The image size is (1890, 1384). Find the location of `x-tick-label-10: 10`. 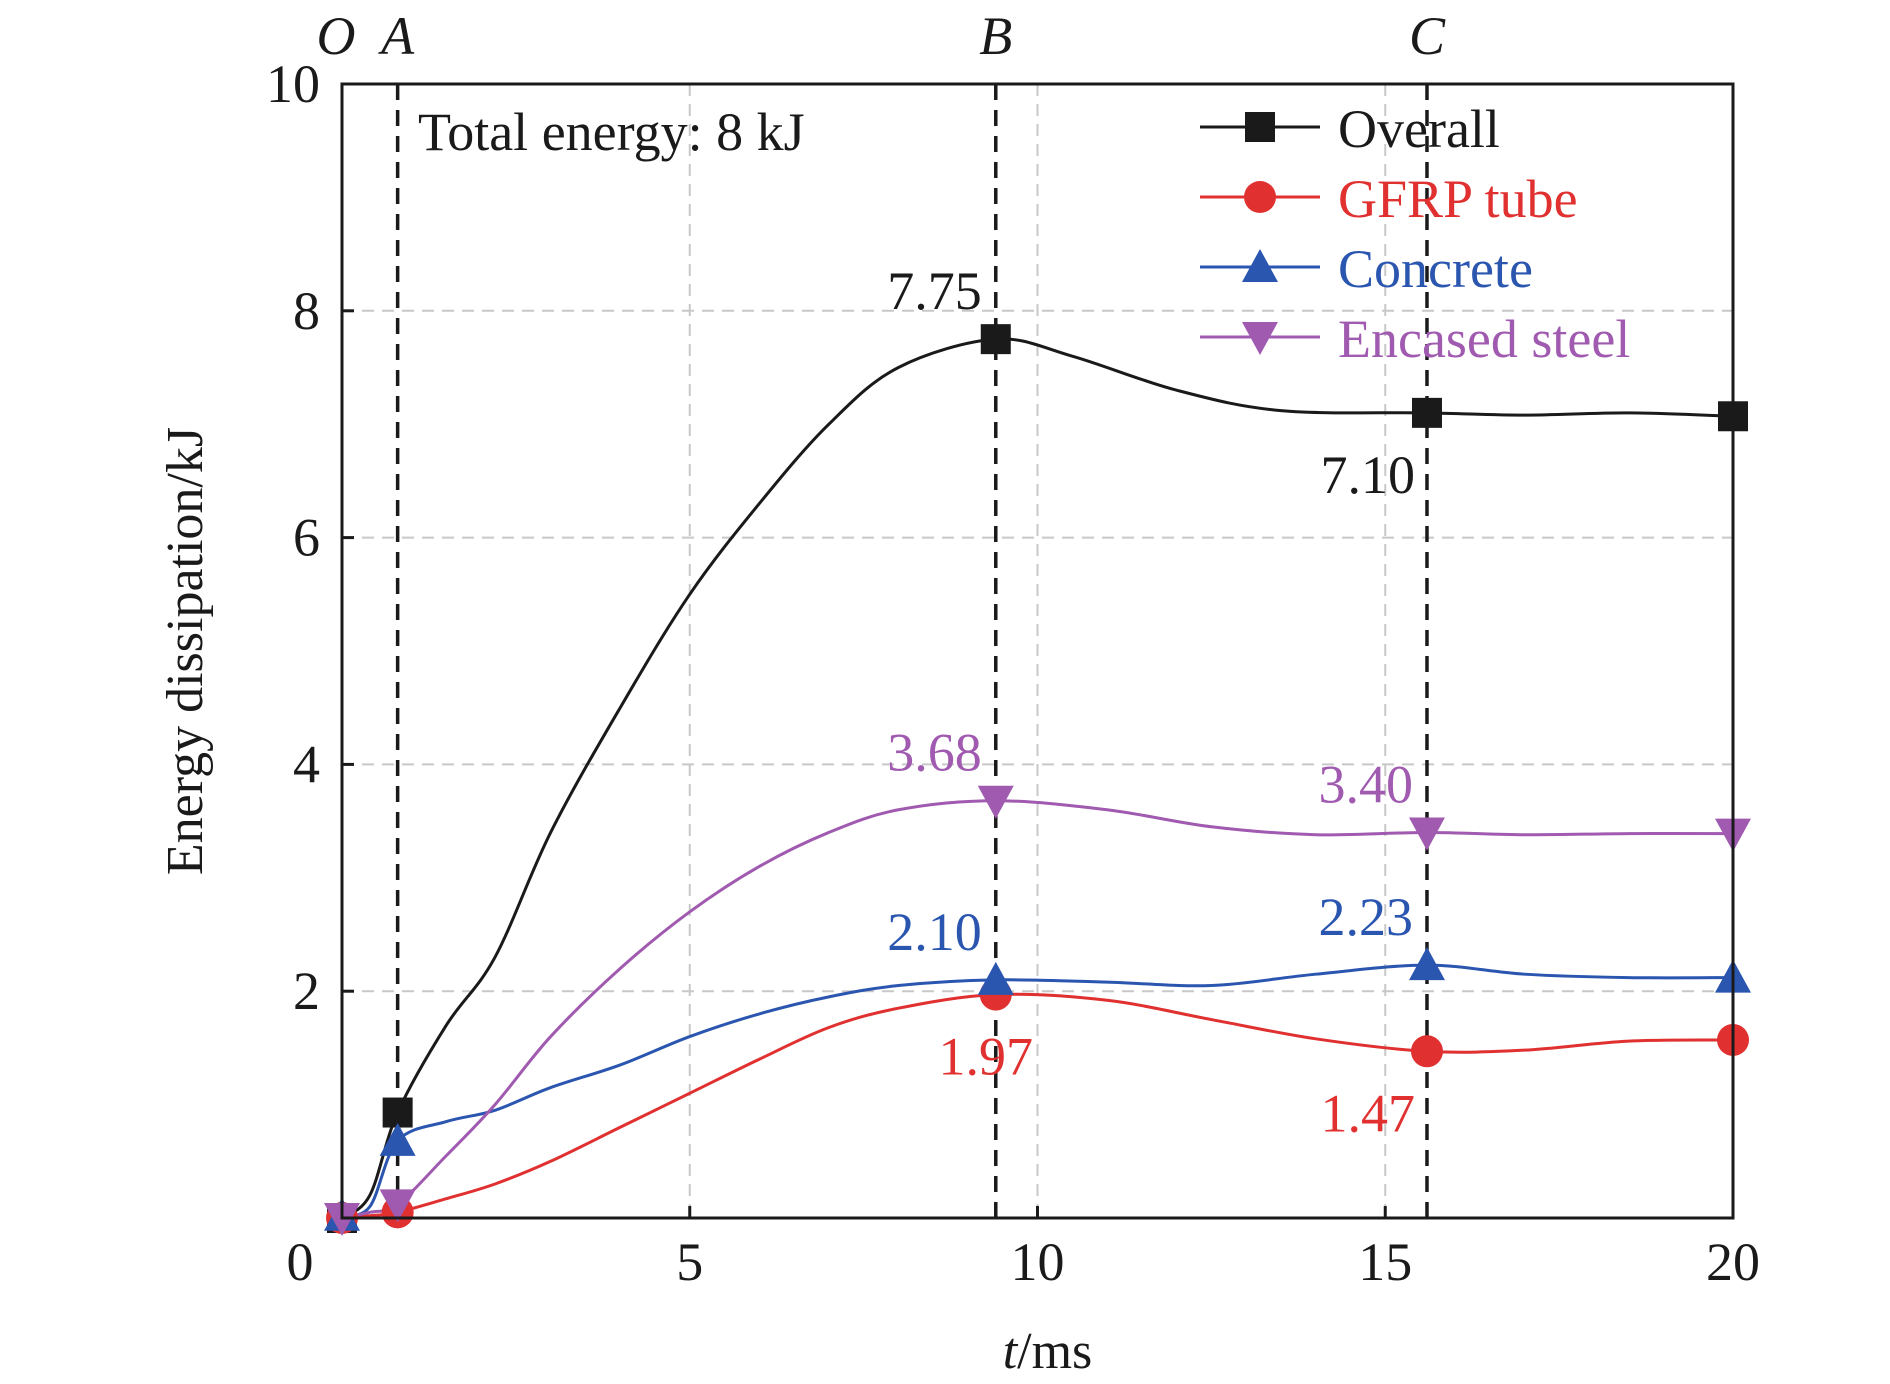

x-tick-label-10: 10 is located at coordinates (1038, 1262).